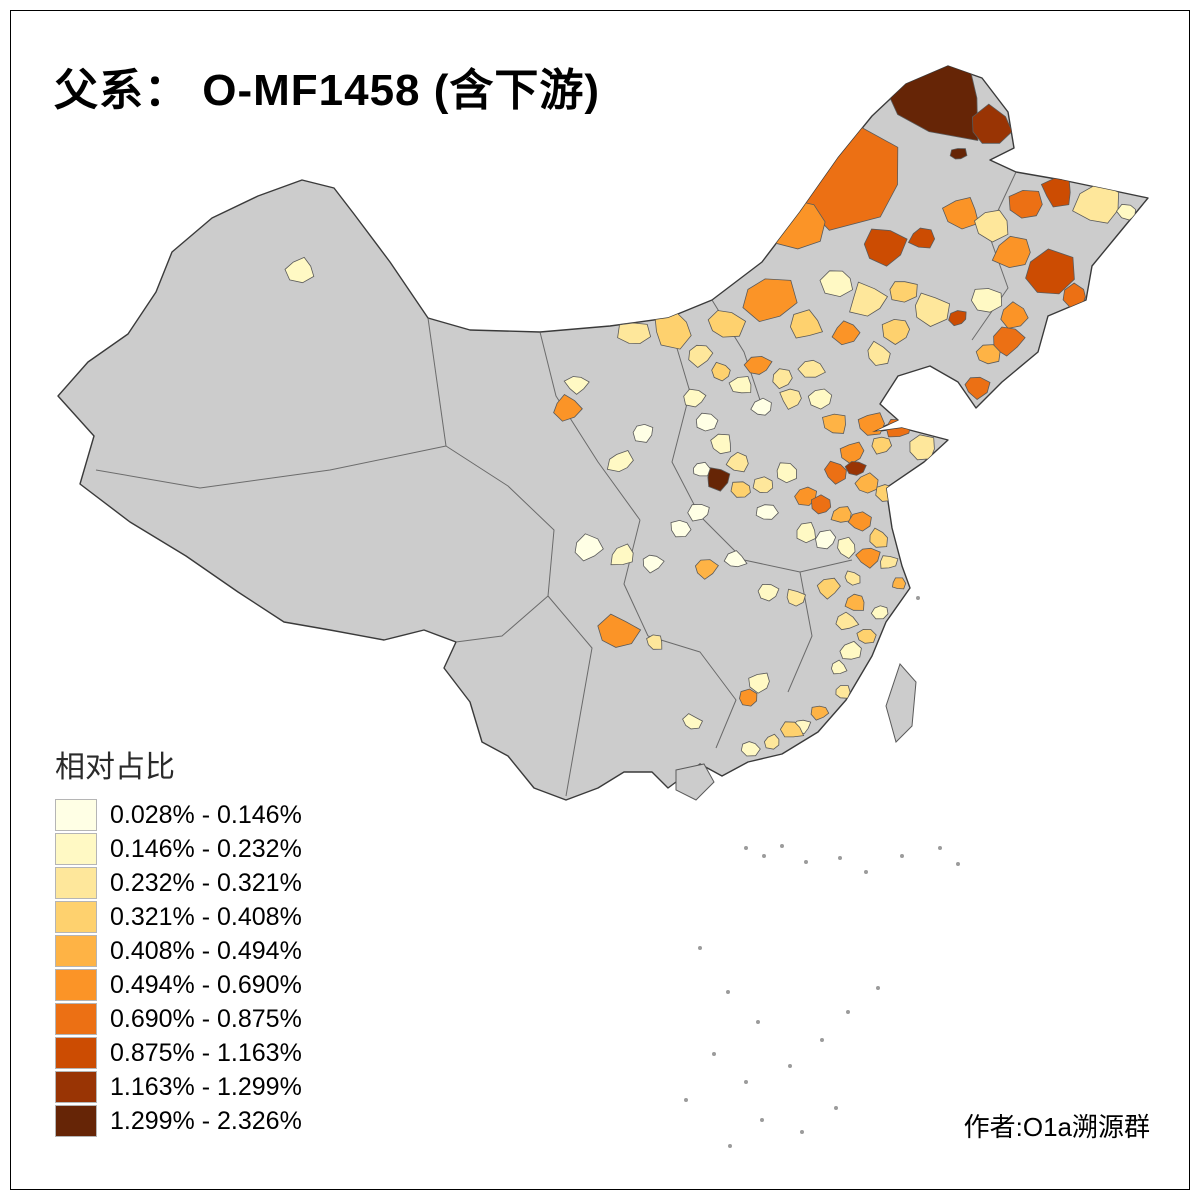  Describe the element at coordinates (695, 782) in the screenshot. I see `hainan-island` at that location.